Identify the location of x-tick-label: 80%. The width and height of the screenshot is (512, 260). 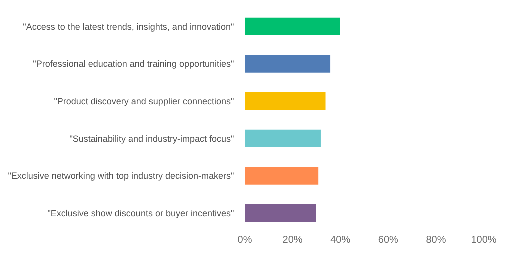
(436, 240).